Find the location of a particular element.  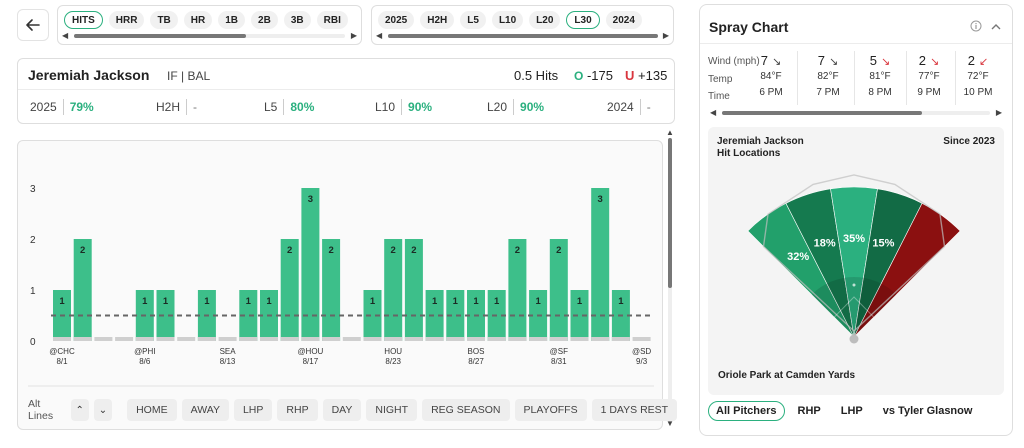

range-chip-l10: L10 is located at coordinates (507, 20).